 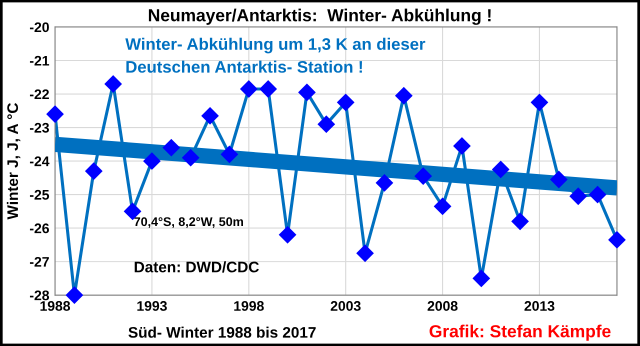 I want to click on y-tick-label: -23, so click(x=39, y=127).